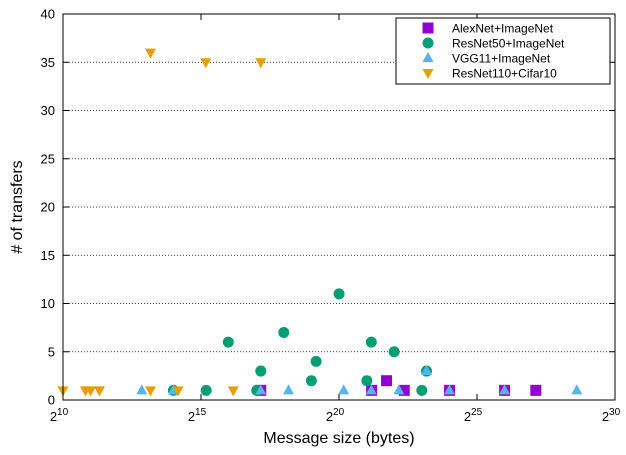  I want to click on y-tick-label: 35, so click(48, 62).